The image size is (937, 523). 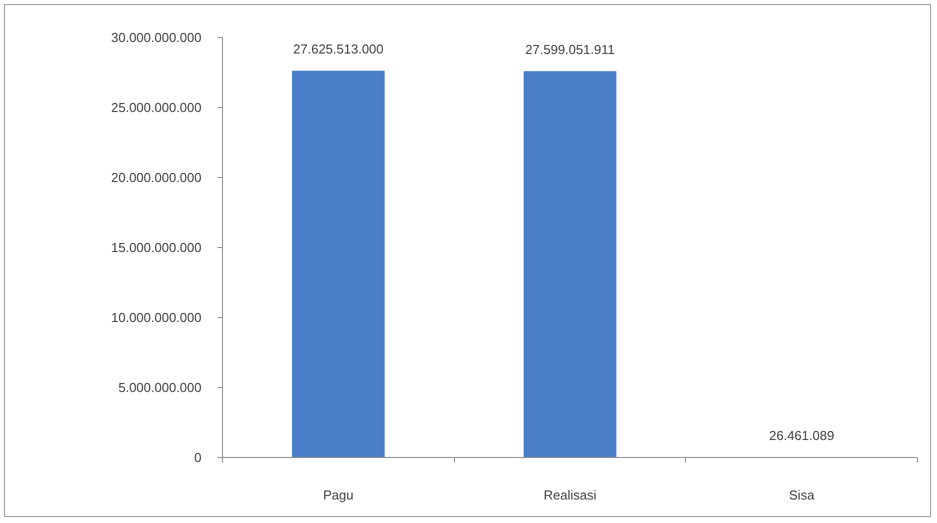 I want to click on y-tick-label: 25.000.000.000, so click(x=156, y=107).